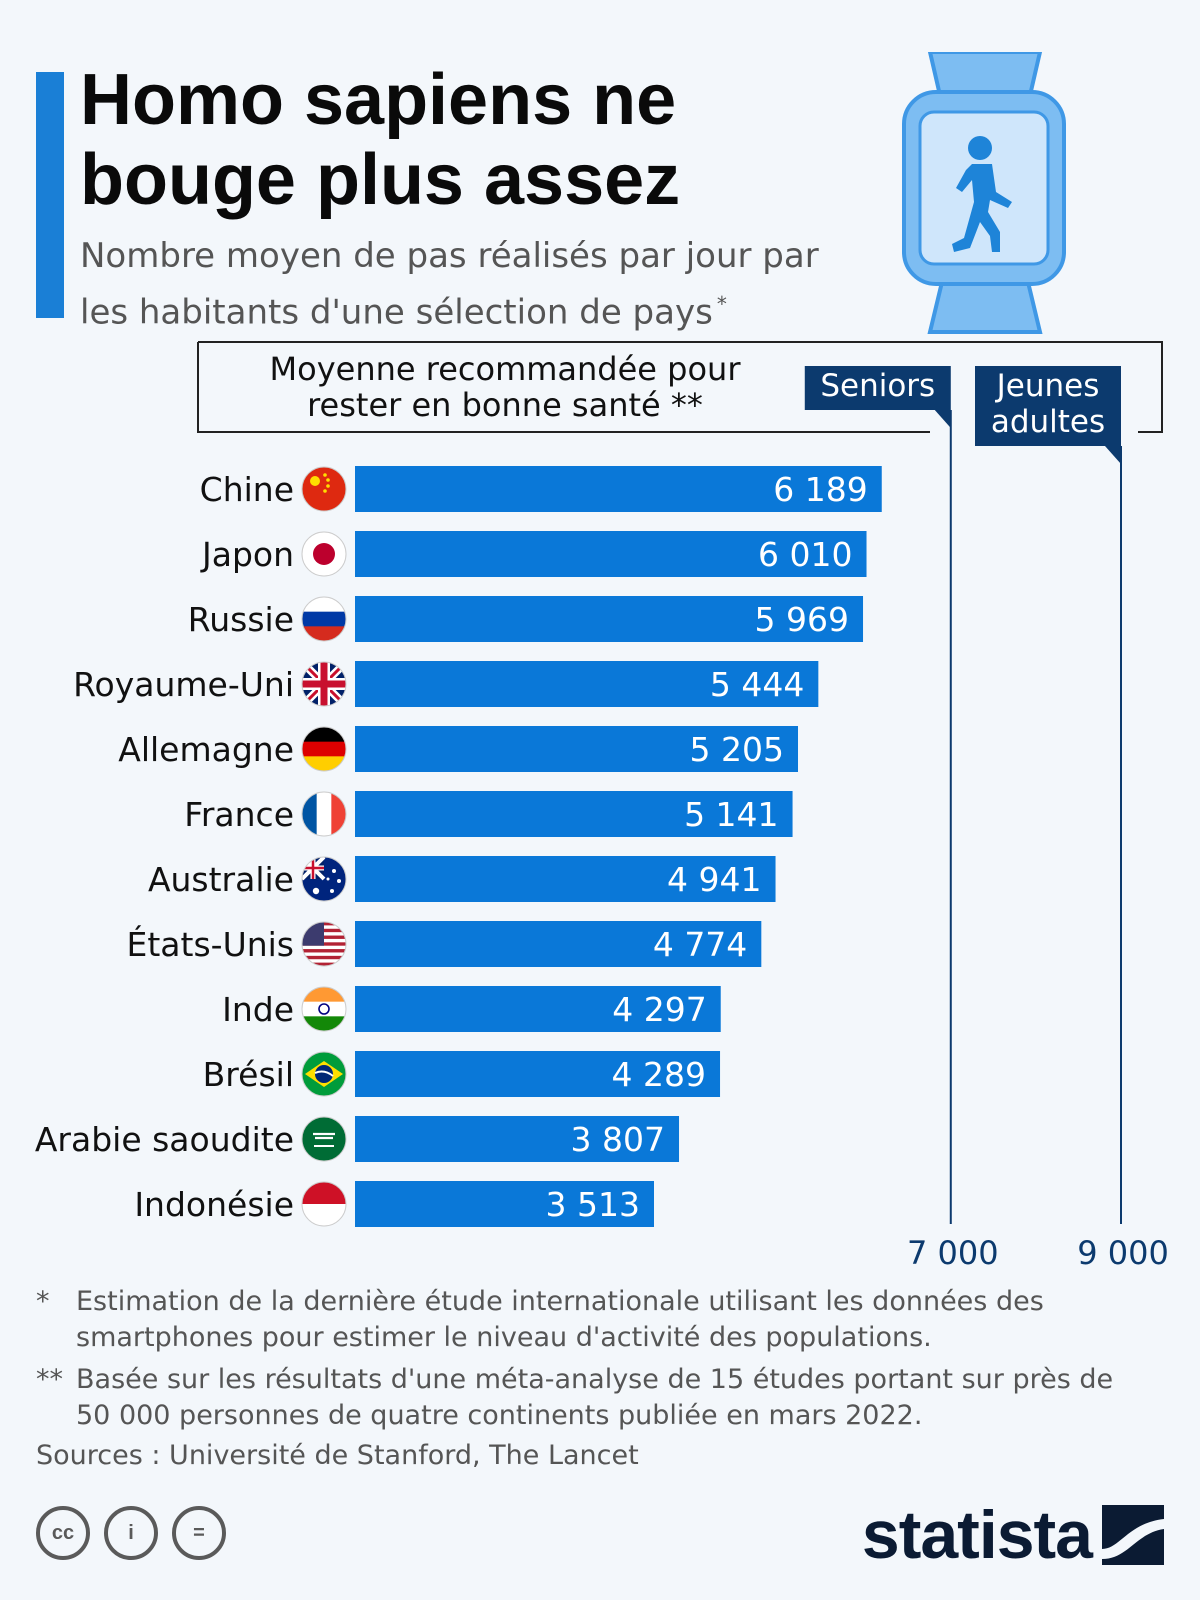  I want to click on category-label: Arabie saoudite, so click(164, 1139).